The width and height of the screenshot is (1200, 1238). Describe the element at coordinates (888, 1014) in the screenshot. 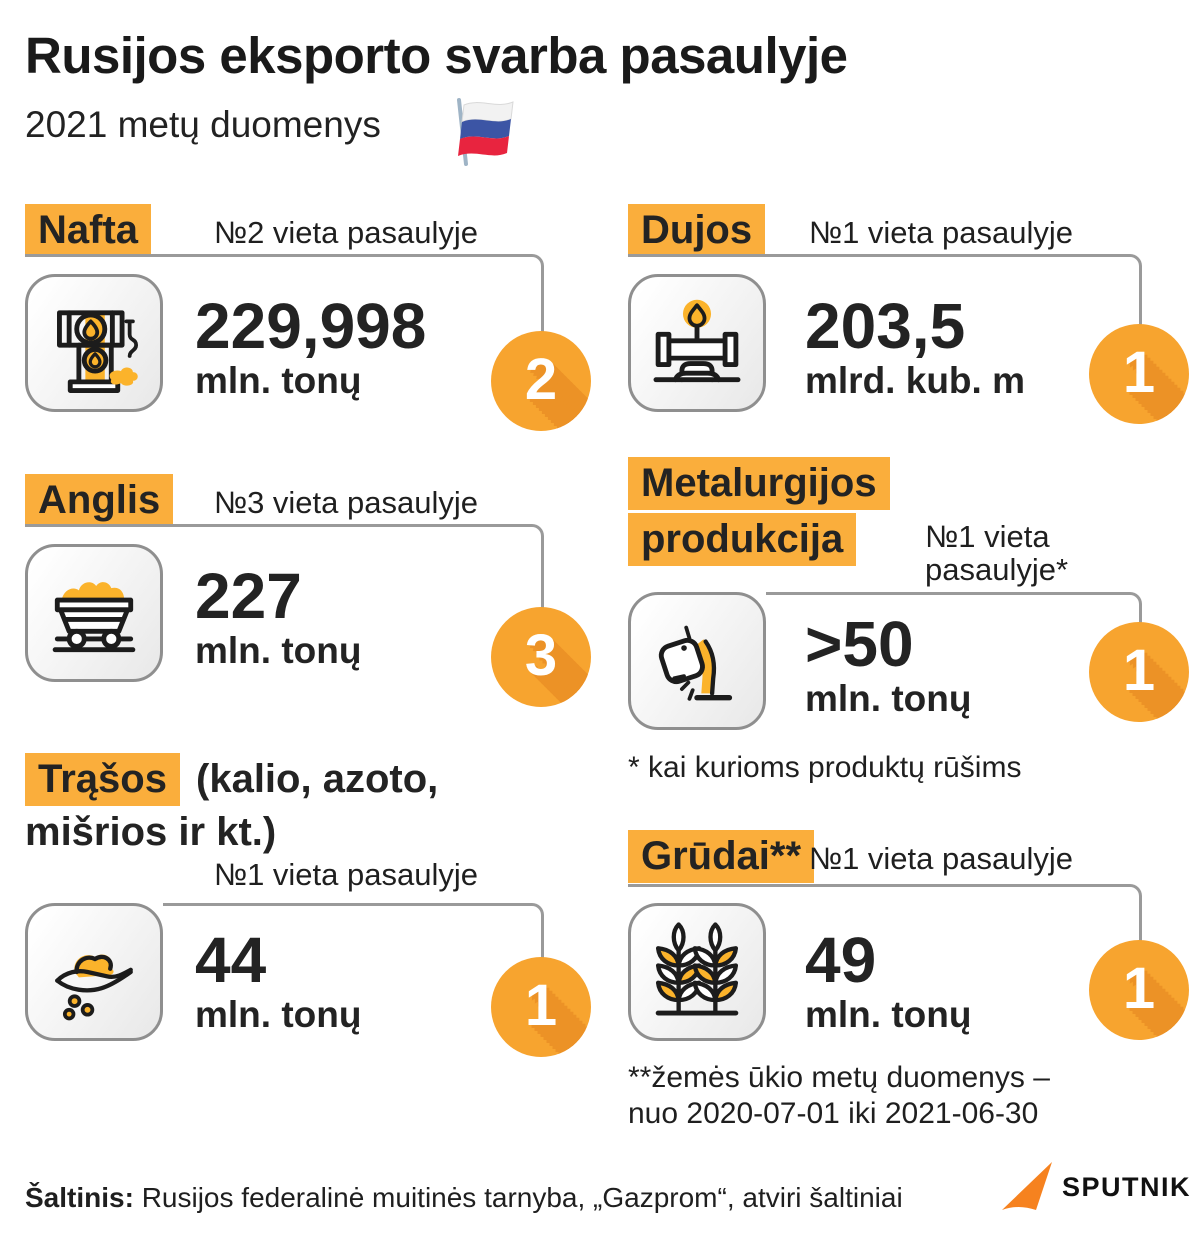

I see `unit-grudai: mln. tonų` at that location.